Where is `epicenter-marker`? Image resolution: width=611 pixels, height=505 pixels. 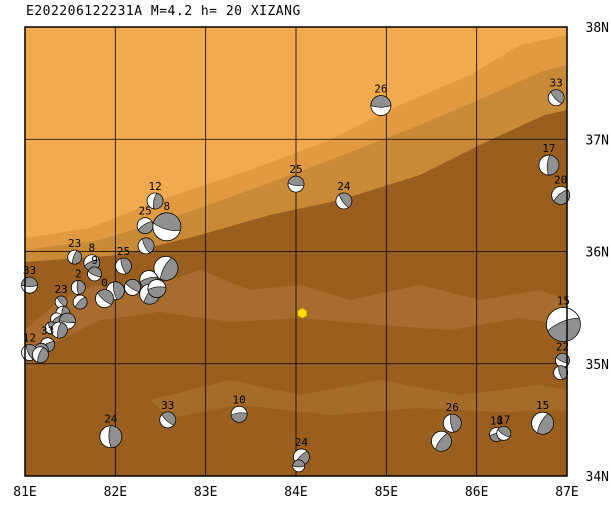
epicenter-marker is located at coordinates (302, 313).